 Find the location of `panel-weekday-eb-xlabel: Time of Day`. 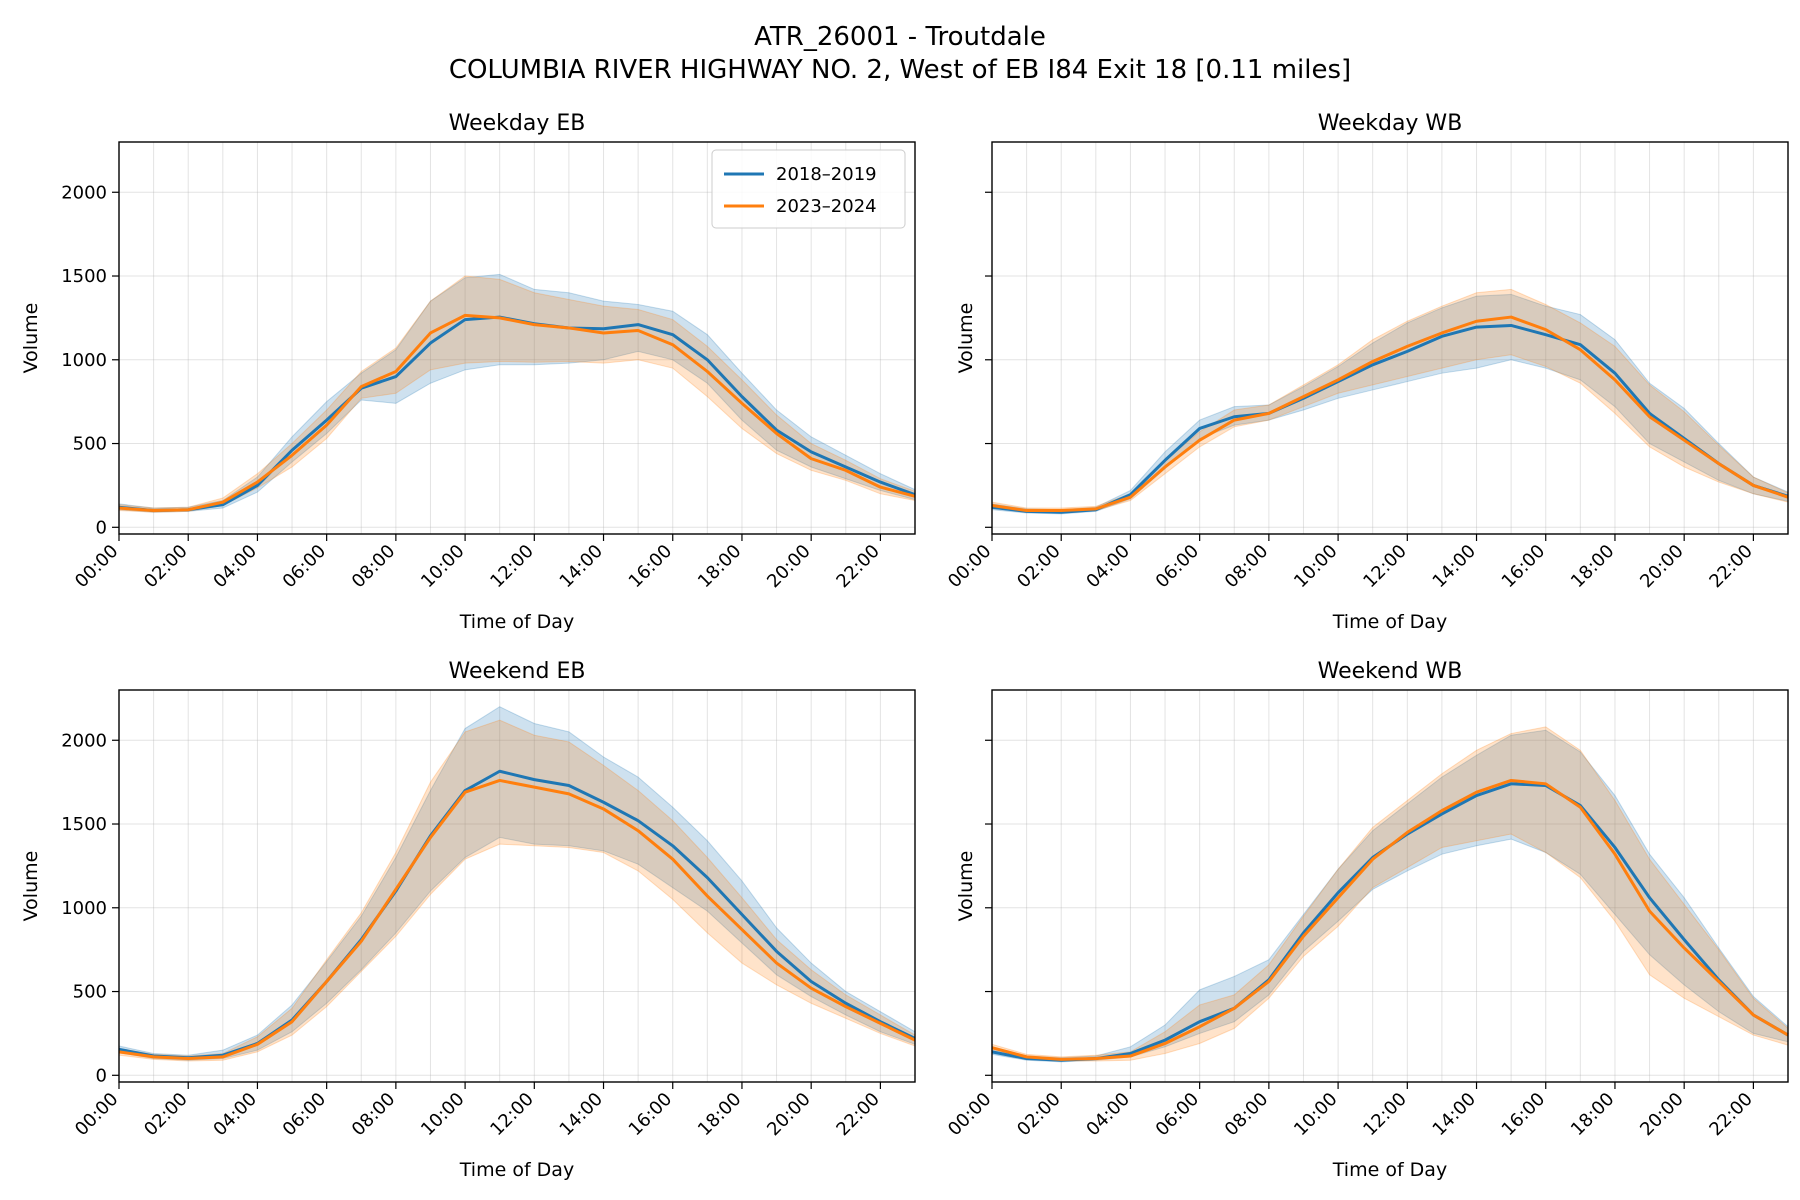

panel-weekday-eb-xlabel: Time of Day is located at coordinates (516, 622).